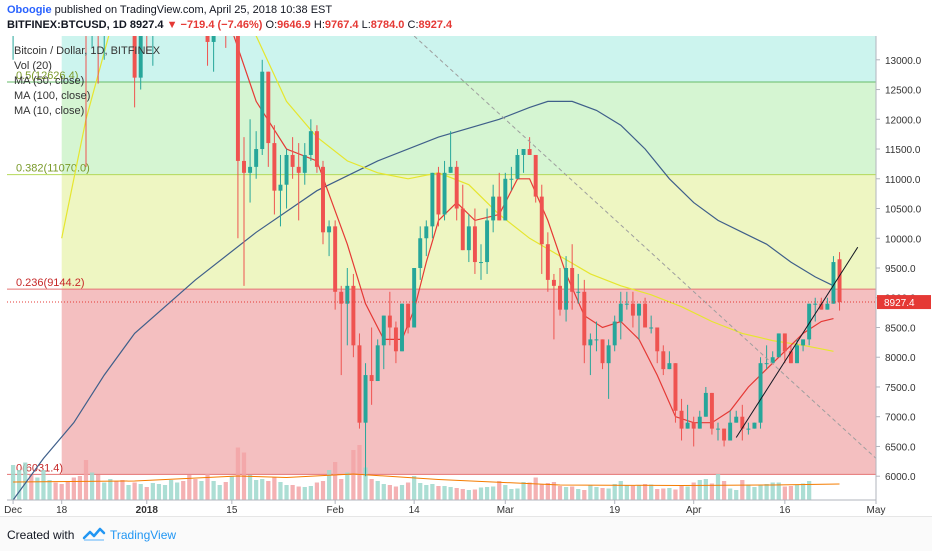 The width and height of the screenshot is (932, 551). What do you see at coordinates (294, 25) in the screenshot?
I see `open-value: 9646.9` at bounding box center [294, 25].